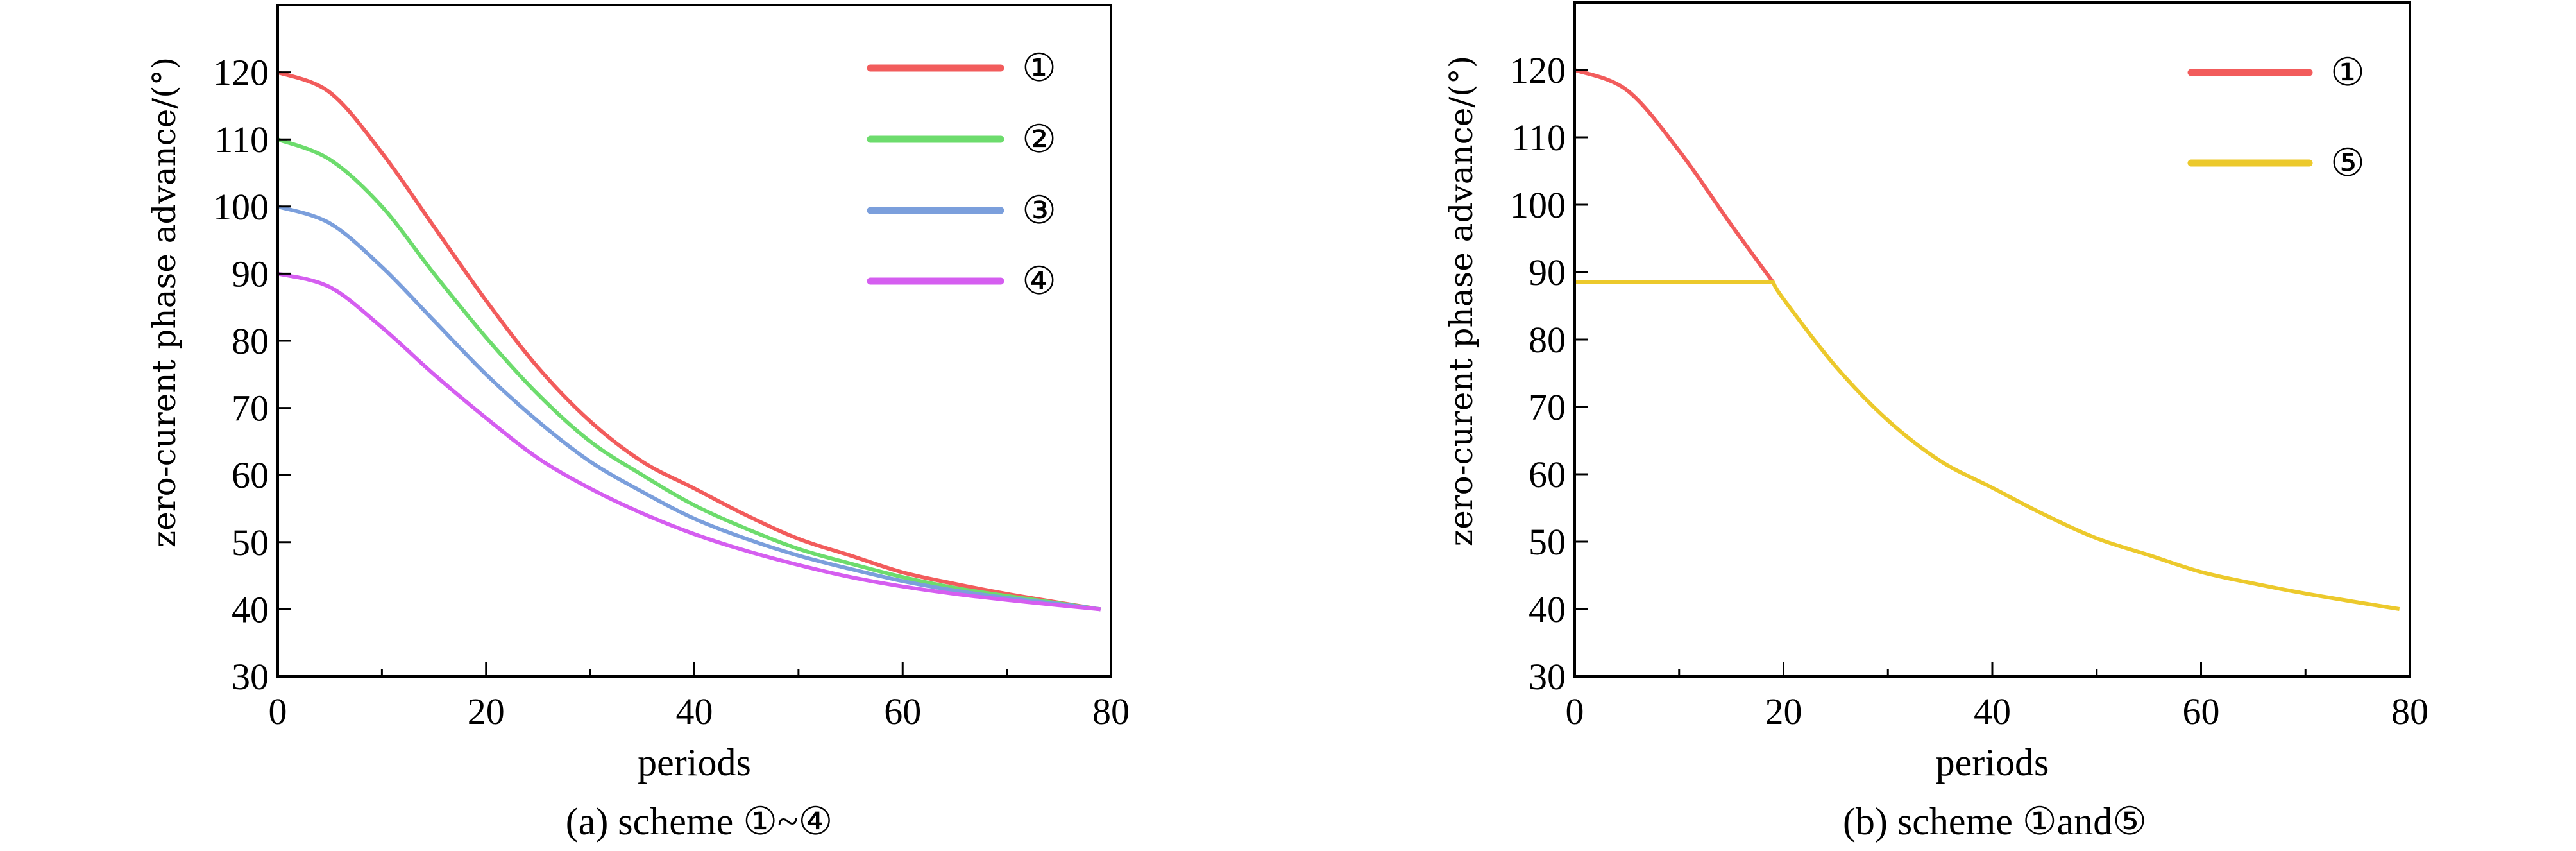 This screenshot has height=851, width=2576. I want to click on legend-label-2: ⑤, so click(2347, 163).